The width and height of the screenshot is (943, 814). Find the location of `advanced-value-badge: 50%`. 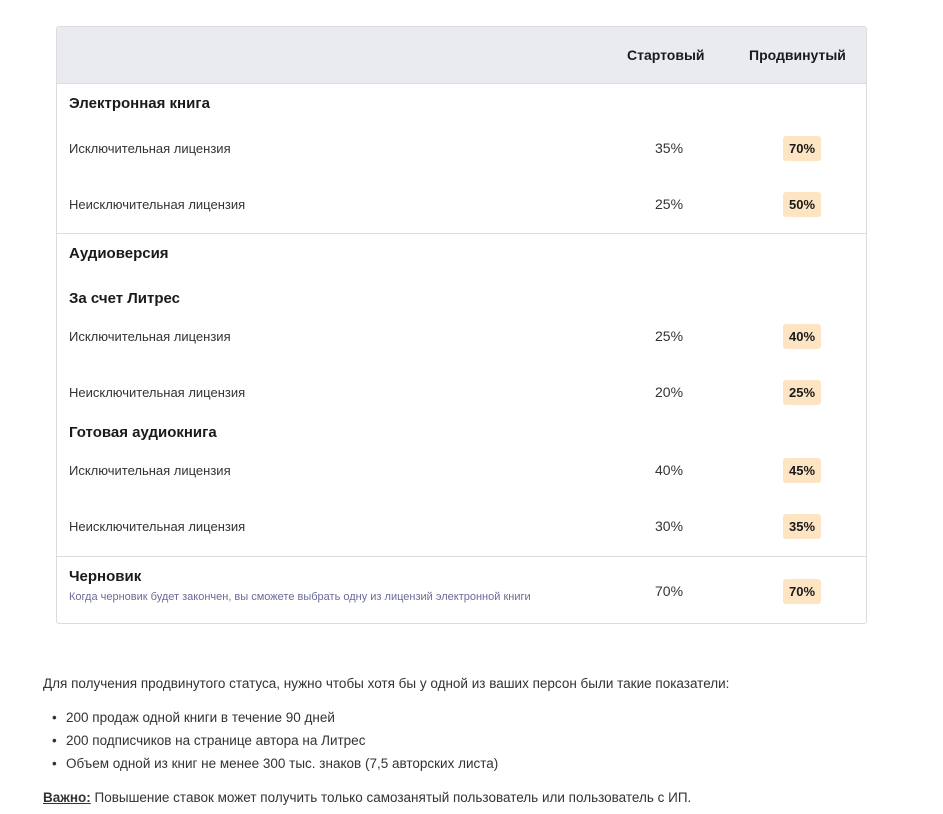

advanced-value-badge: 50% is located at coordinates (802, 204).